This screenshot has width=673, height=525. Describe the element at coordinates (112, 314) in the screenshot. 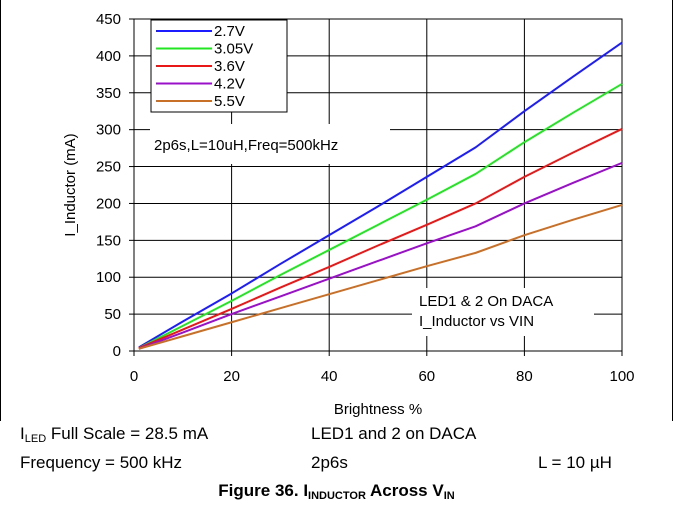

I see `y-tick-label: 50` at that location.